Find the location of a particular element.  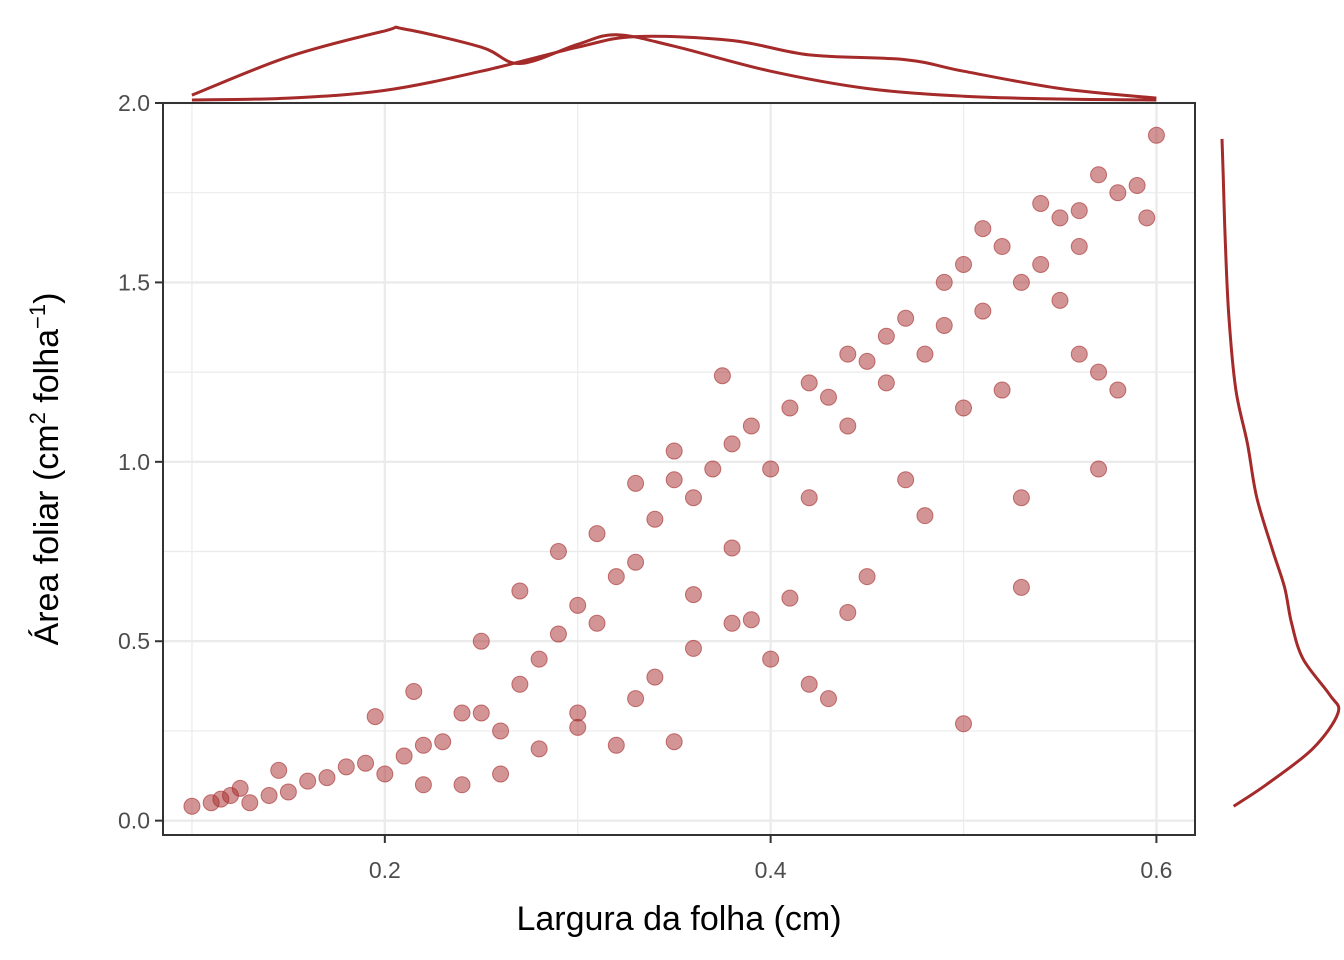

x-tick-label: 0.6 is located at coordinates (1156, 870).